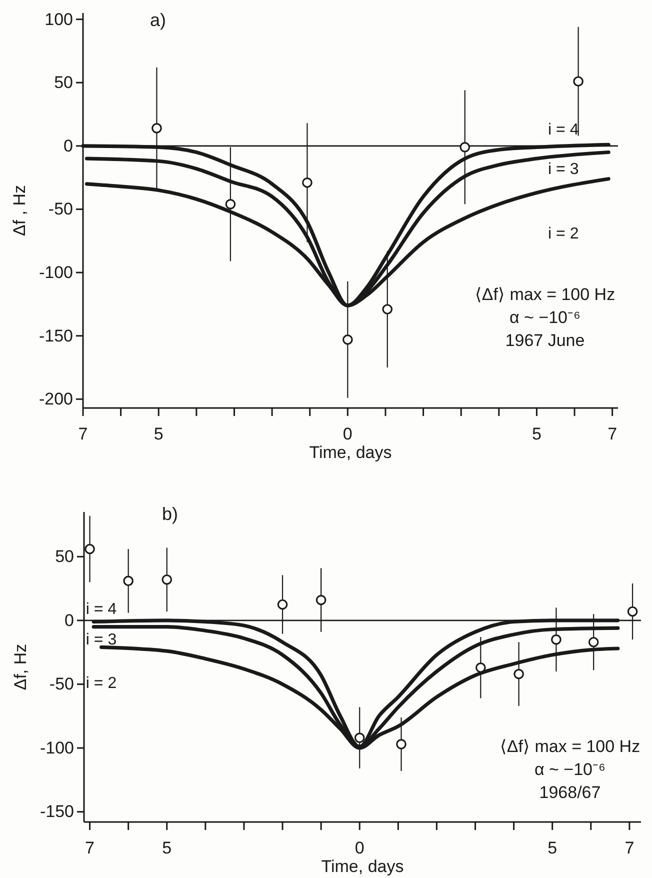  What do you see at coordinates (19, 210) in the screenshot?
I see `y-axis-title: Δf , Hz` at bounding box center [19, 210].